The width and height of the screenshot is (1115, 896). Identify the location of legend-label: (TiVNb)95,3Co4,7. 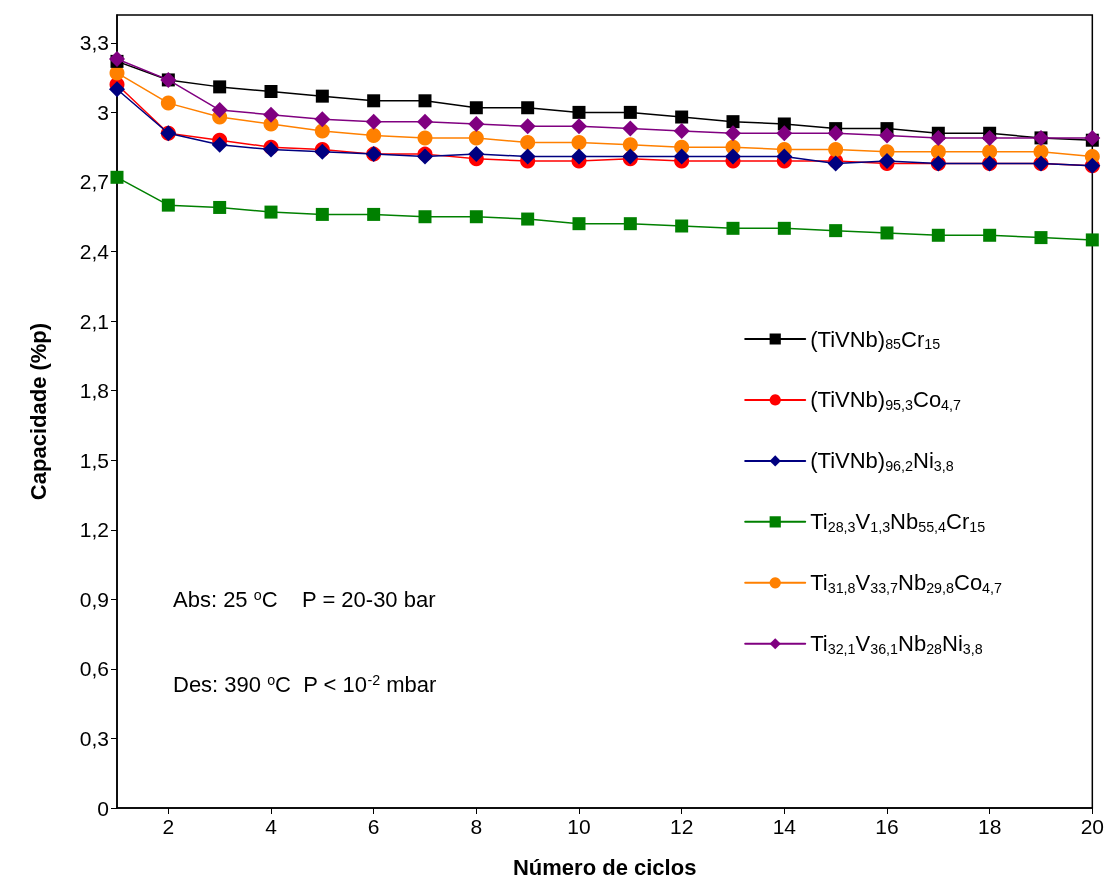
(886, 400).